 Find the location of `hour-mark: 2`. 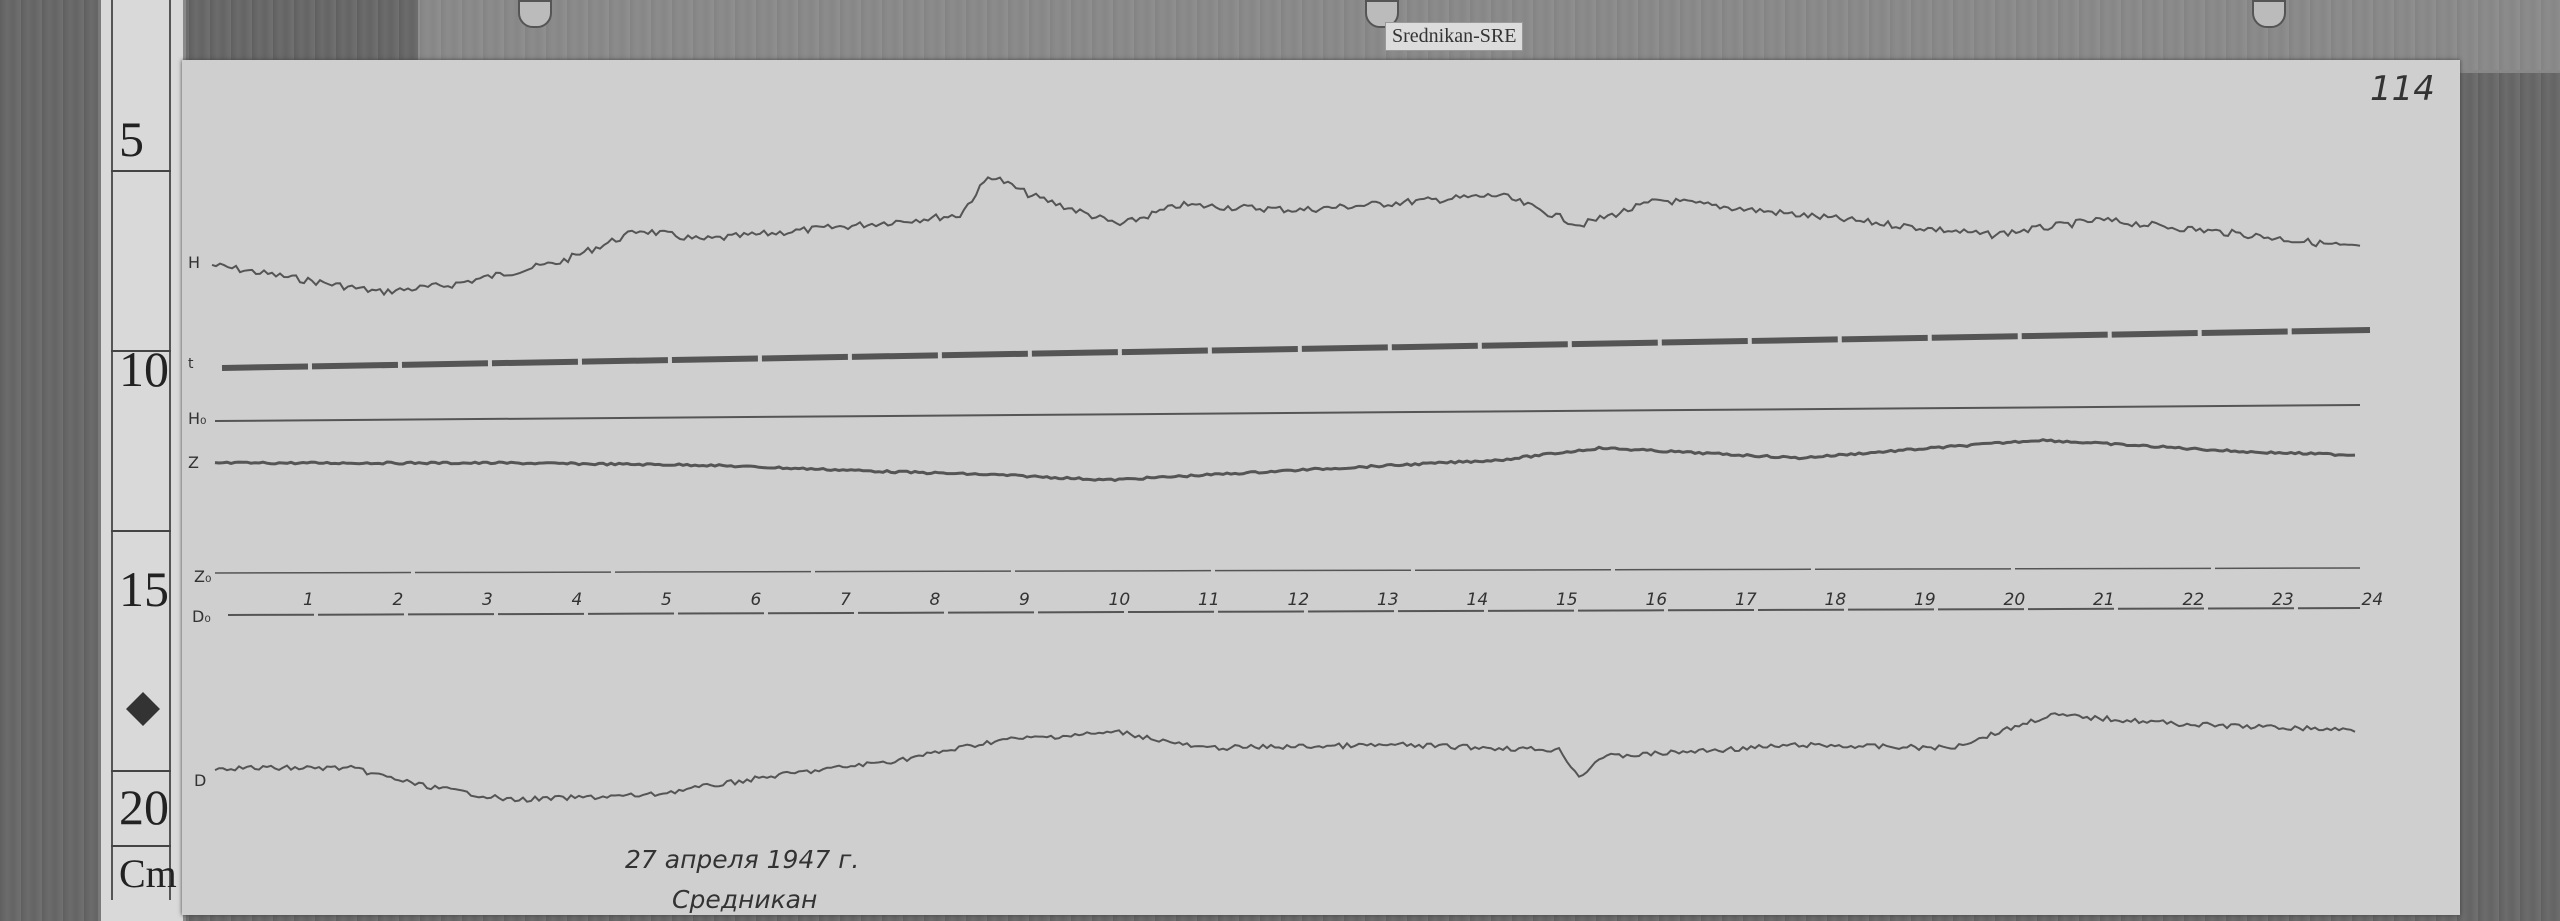

hour-mark: 2 is located at coordinates (398, 600).